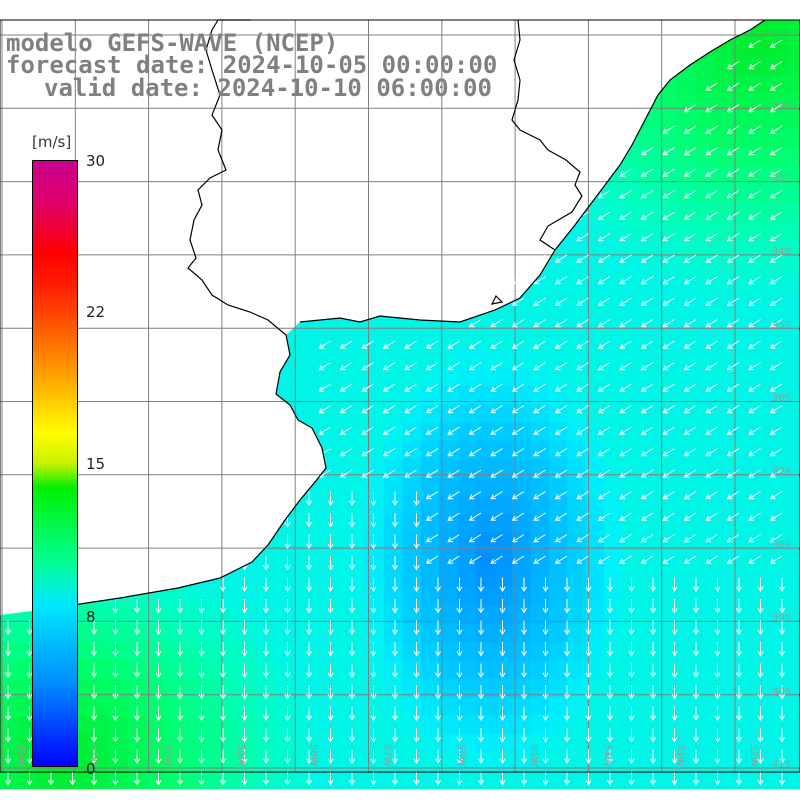 This screenshot has height=804, width=800. Describe the element at coordinates (172, 43) in the screenshot. I see `map-title-model: modelo GEFS-WAVE (NCEP)` at that location.